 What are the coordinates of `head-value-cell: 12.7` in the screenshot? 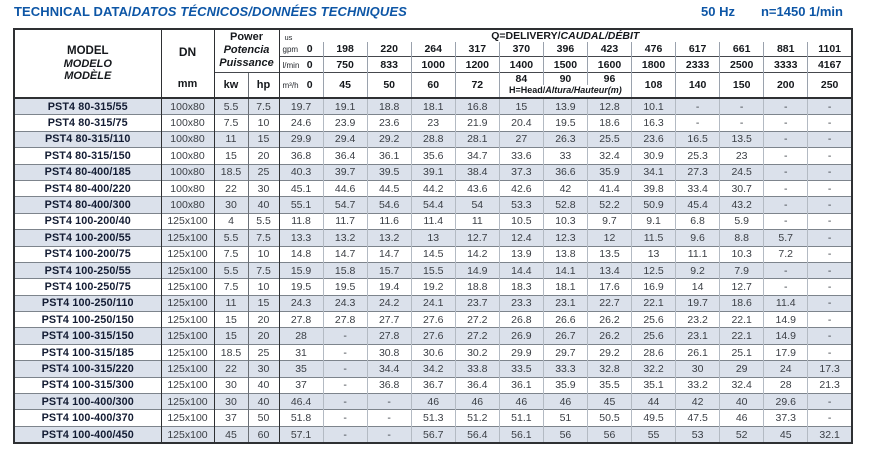 It's located at (741, 287).